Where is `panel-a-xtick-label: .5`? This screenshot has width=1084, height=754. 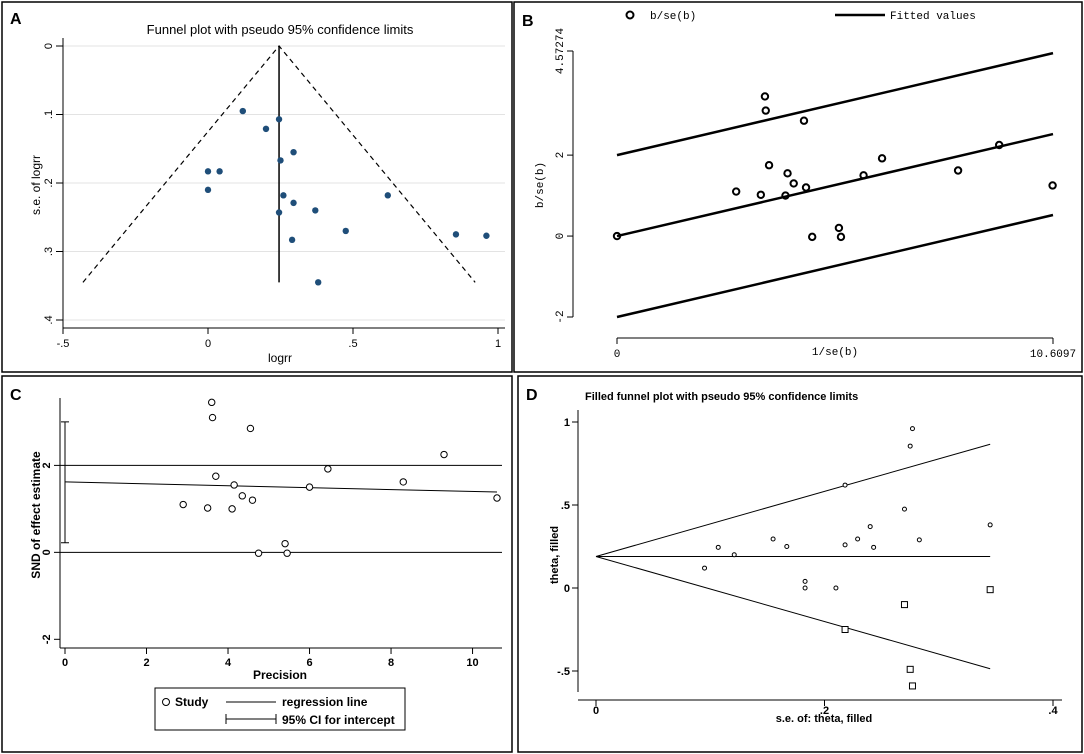 panel-a-xtick-label: .5 is located at coordinates (352, 344).